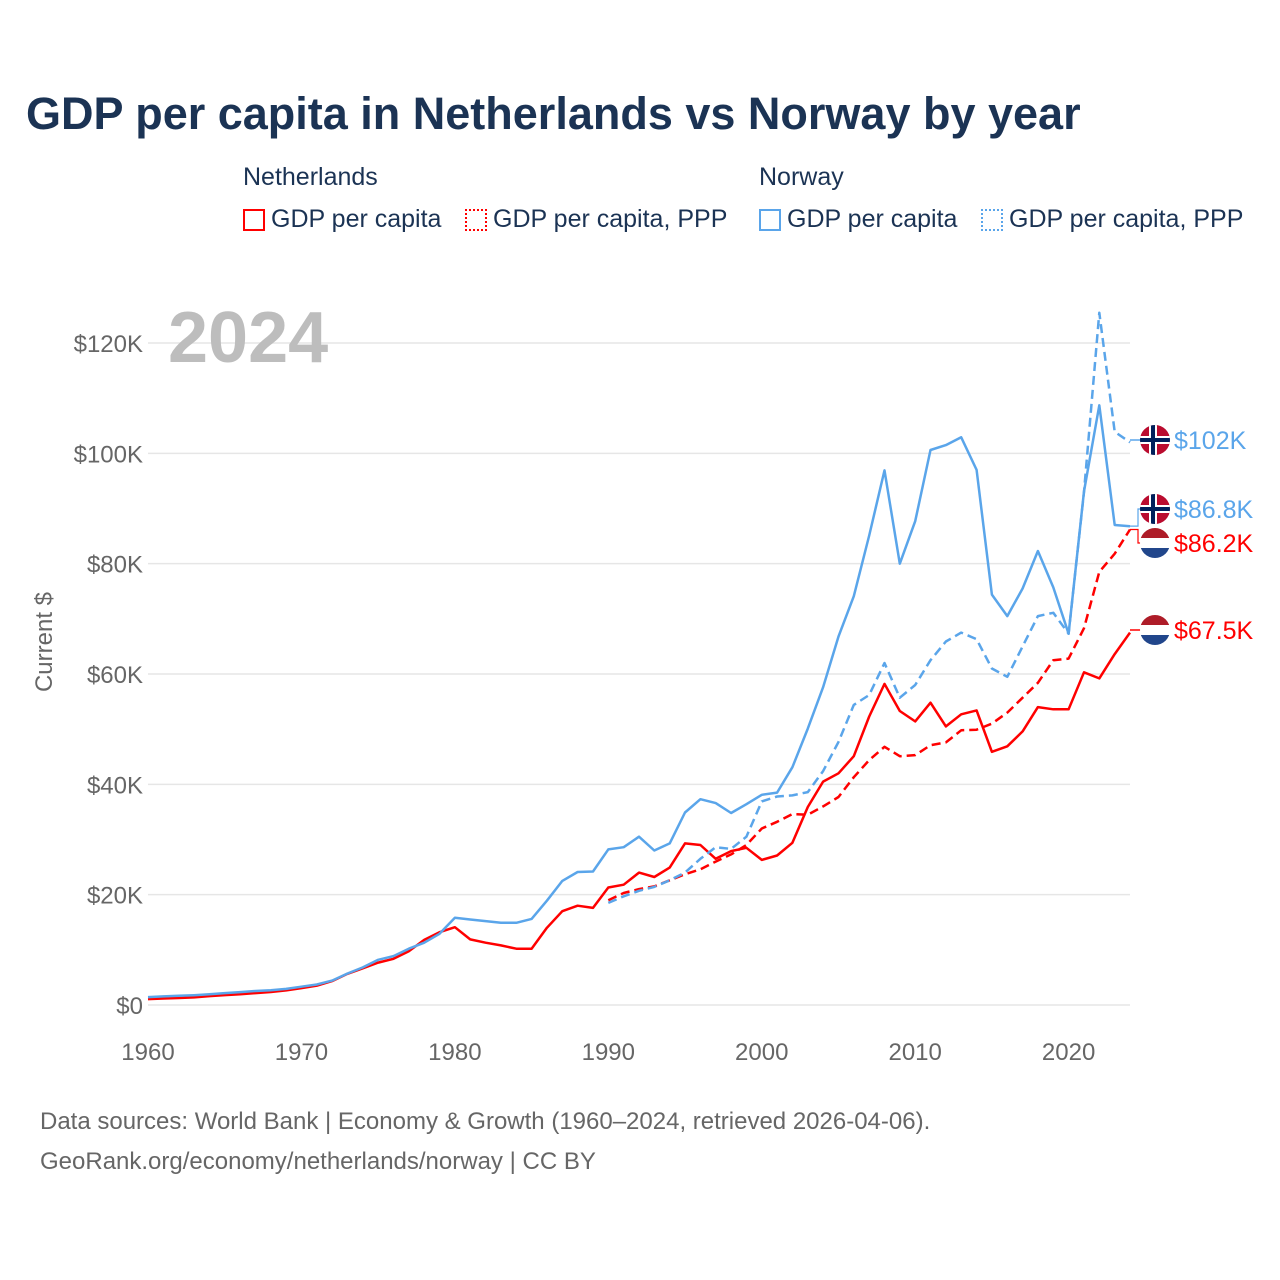  What do you see at coordinates (301, 1052) in the screenshot?
I see `x-tick-label: 1970` at bounding box center [301, 1052].